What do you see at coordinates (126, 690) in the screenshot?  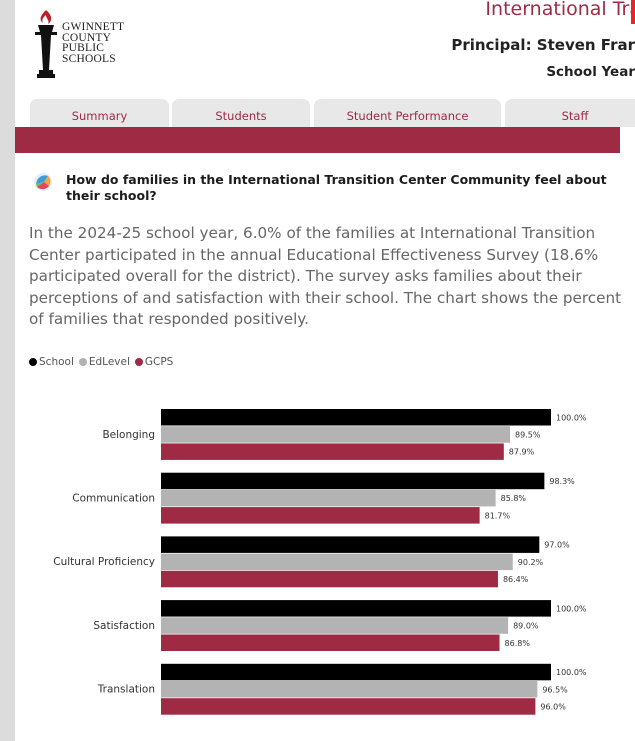 I see `category-label: Translation` at bounding box center [126, 690].